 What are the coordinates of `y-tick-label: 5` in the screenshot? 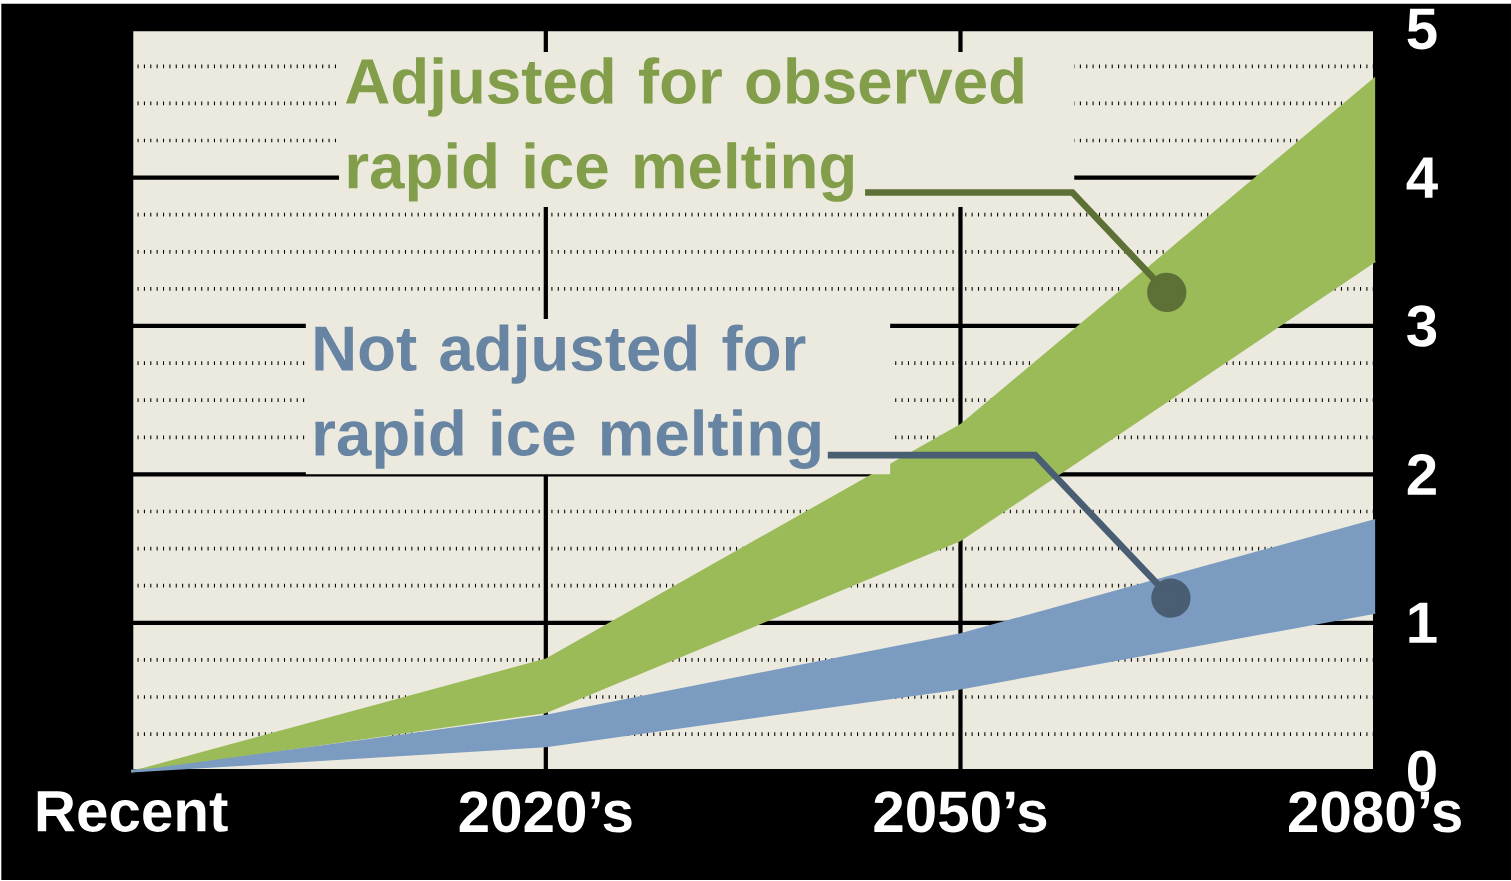 It's located at (1422, 29).